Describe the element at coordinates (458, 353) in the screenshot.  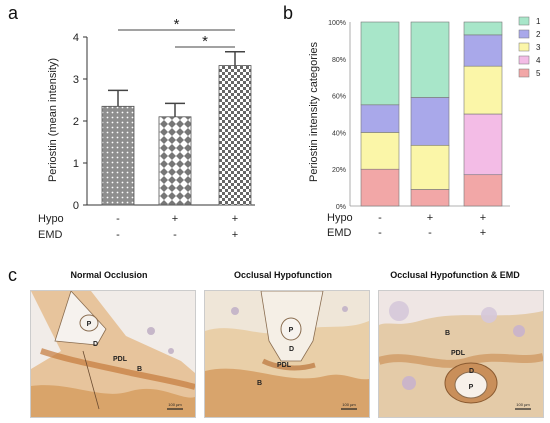
I see `micro-3-label-pdl: PDL` at that location.